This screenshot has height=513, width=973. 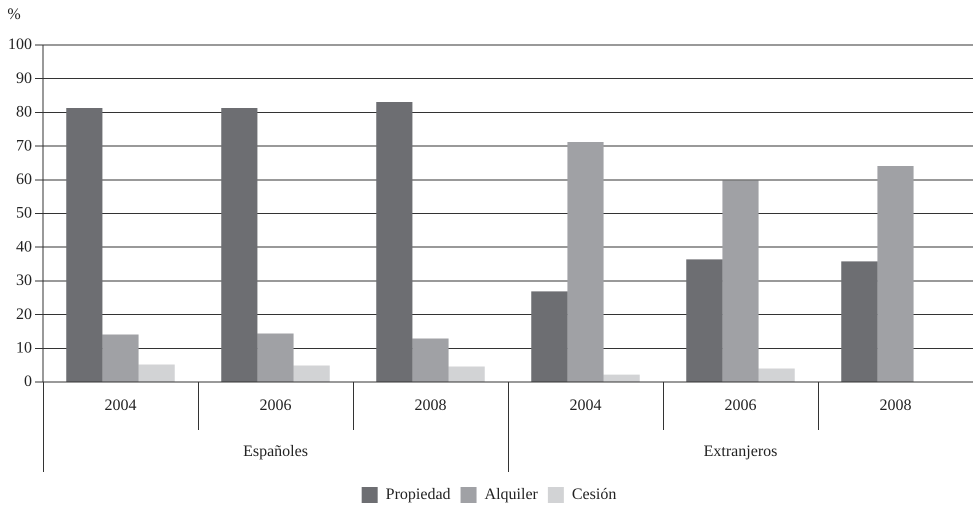 I want to click on y-tick-label: 100, so click(x=20, y=45).